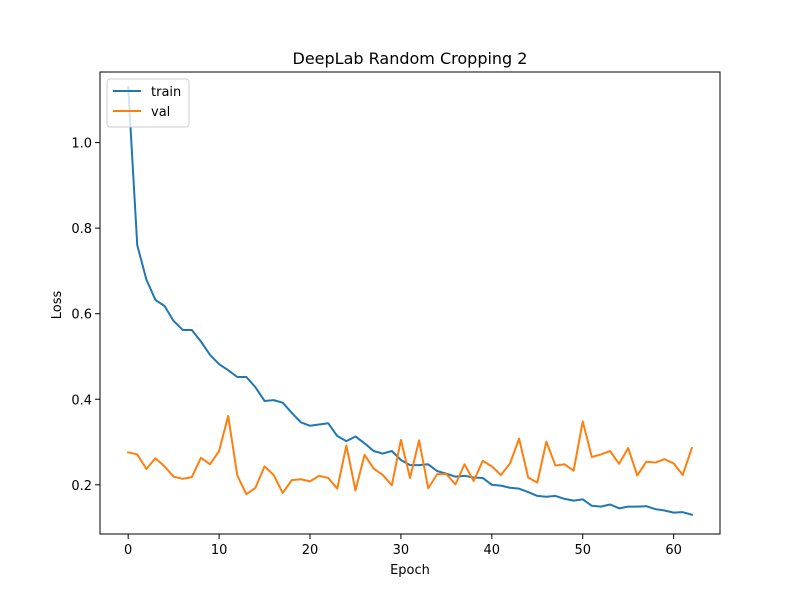 The image size is (800, 600). I want to click on x-tick-label: 10, so click(219, 550).